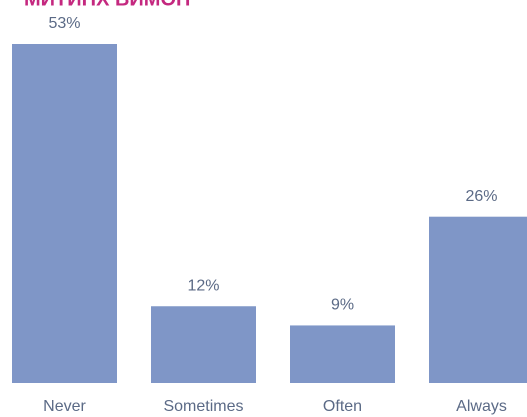 The image size is (527, 417). Describe the element at coordinates (342, 305) in the screenshot. I see `value-label: 9%` at that location.